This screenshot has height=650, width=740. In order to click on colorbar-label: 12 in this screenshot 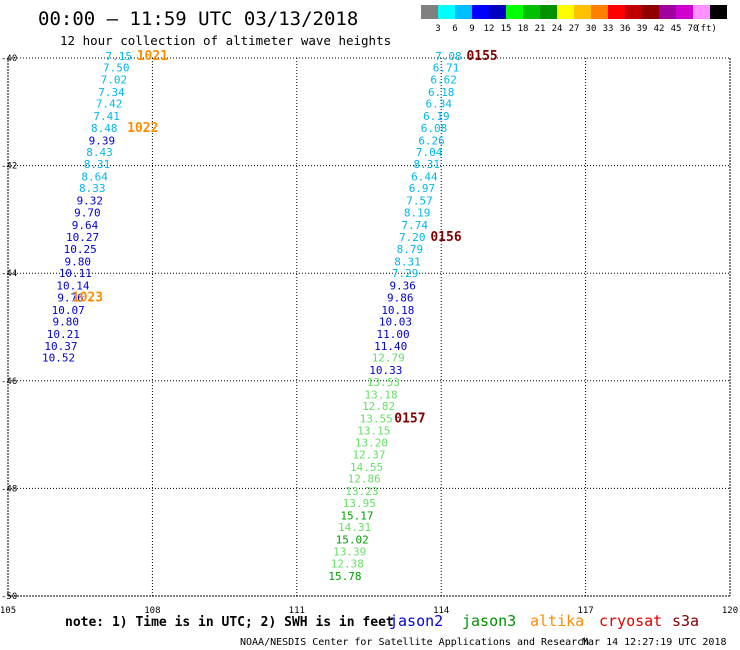, I will do `click(489, 29)`.